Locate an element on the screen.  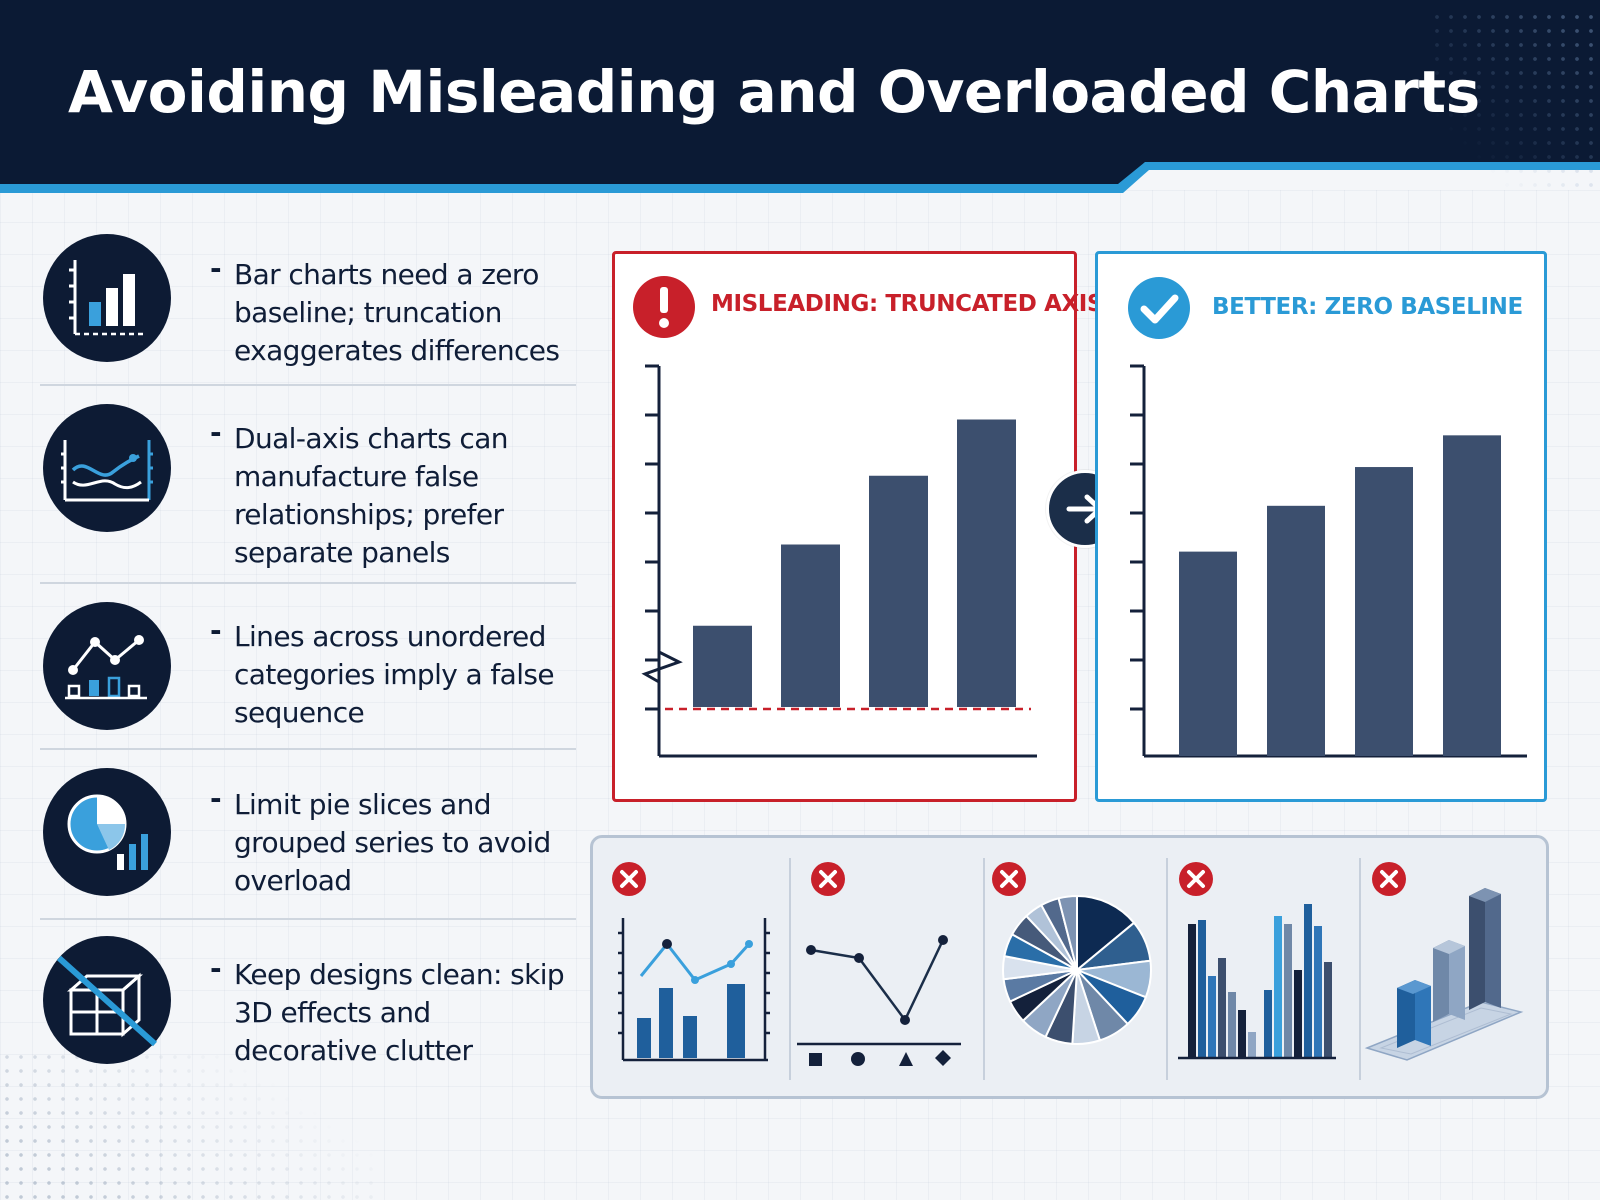
checkmark-icon is located at coordinates (1159, 308).